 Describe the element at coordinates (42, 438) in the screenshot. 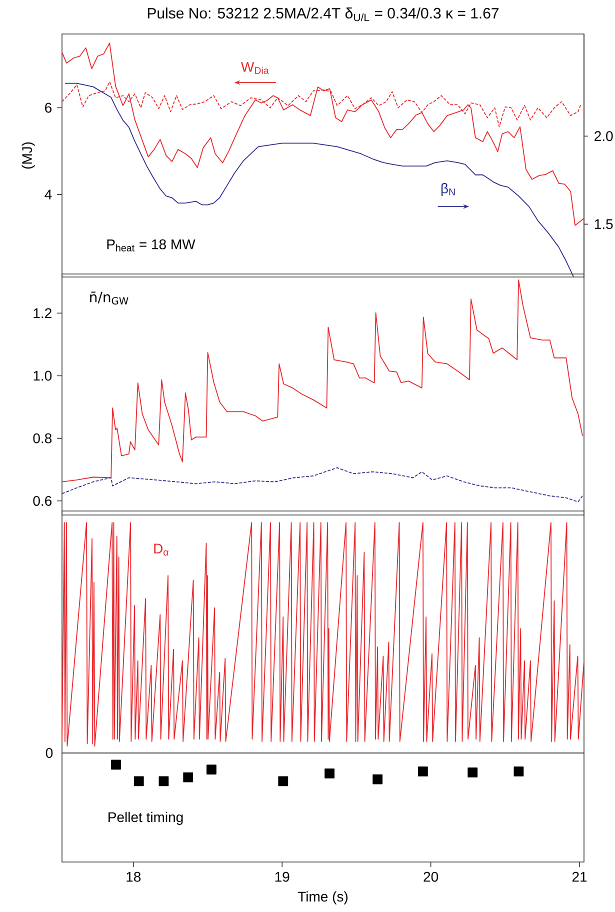

I see `y-tick-label: 0.8` at that location.